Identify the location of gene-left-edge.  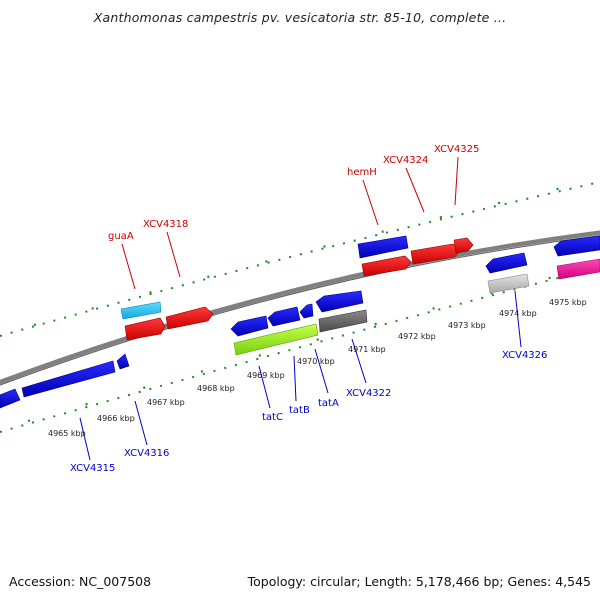
(10, 398).